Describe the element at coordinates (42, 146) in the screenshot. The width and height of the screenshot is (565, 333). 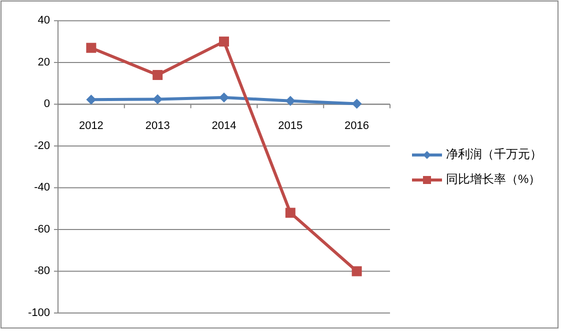
I see `y-tick-label: -20` at that location.